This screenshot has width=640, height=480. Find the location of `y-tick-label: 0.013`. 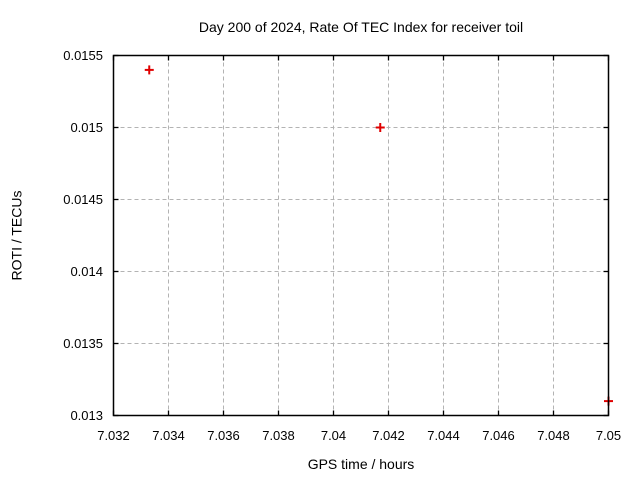

y-tick-label: 0.013 is located at coordinates (86, 415).